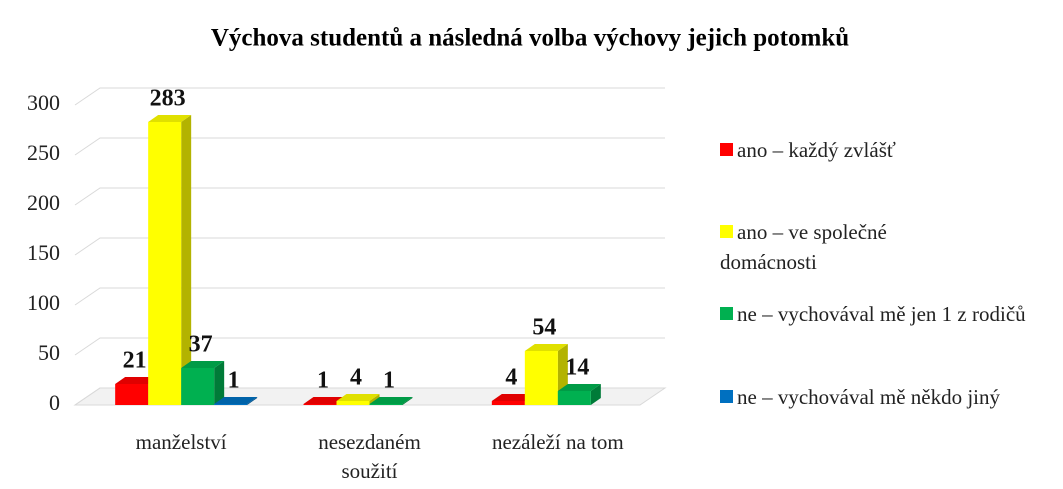  I want to click on legend-label: ano – ve společné domácnosti, so click(803, 247).